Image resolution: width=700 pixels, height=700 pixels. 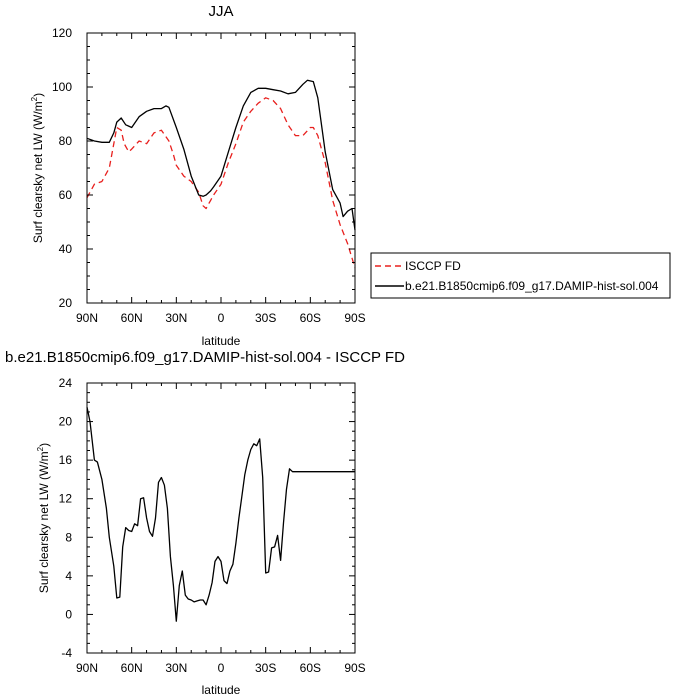 What do you see at coordinates (221, 668) in the screenshot?
I see `bottom-xtick-label: 0` at bounding box center [221, 668].